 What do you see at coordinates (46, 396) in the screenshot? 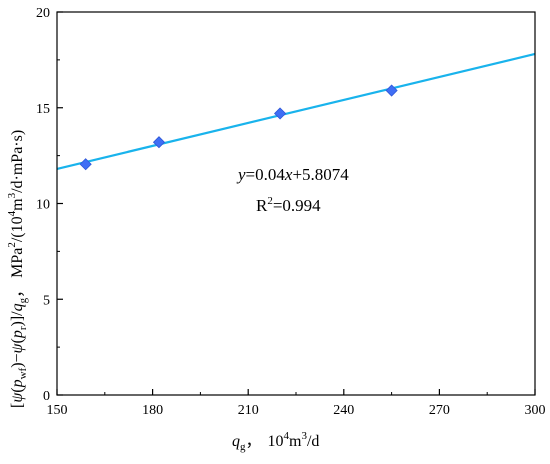
I see `y-tick-label: 0` at bounding box center [46, 396].